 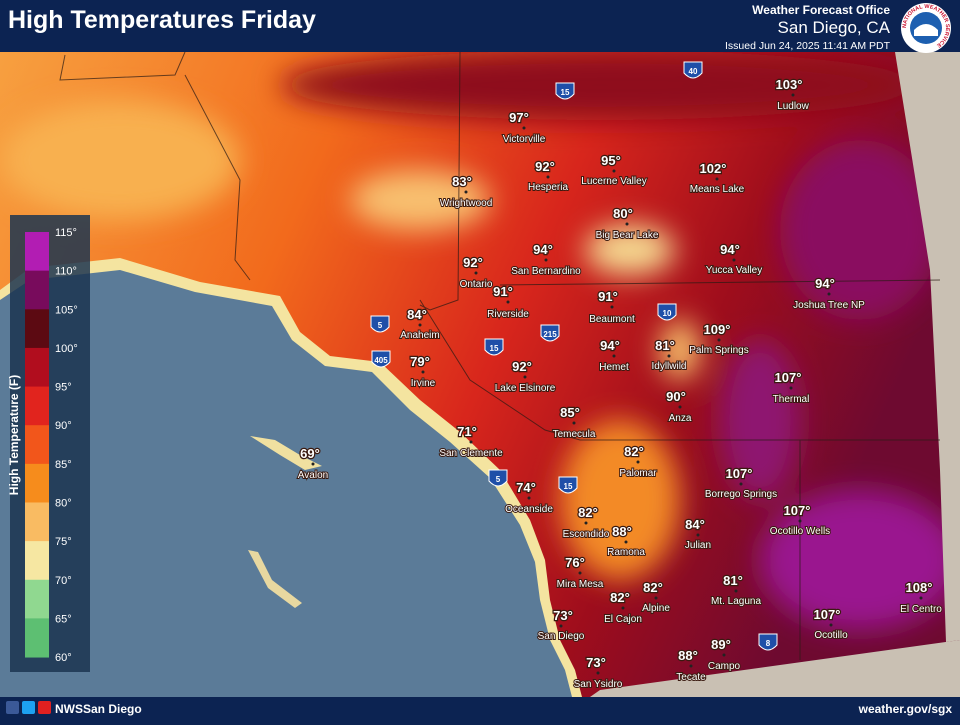 What do you see at coordinates (467, 431) in the screenshot?
I see `city-temp: 71°` at bounding box center [467, 431].